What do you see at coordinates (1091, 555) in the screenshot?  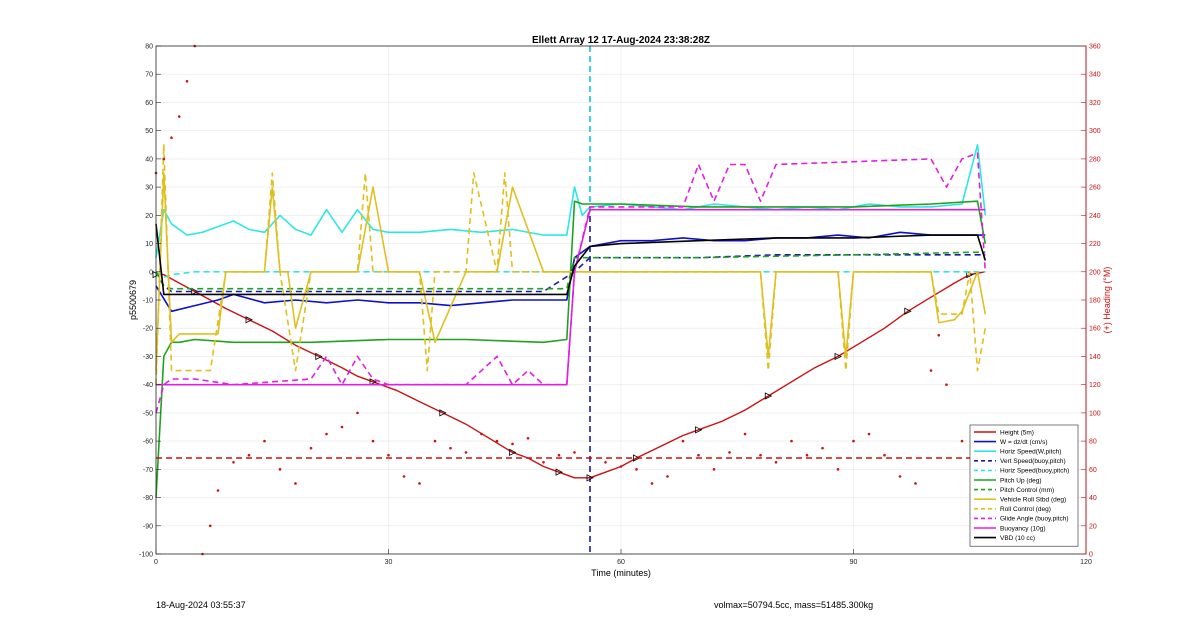 I see `y2-tick-label: 0` at bounding box center [1091, 555].